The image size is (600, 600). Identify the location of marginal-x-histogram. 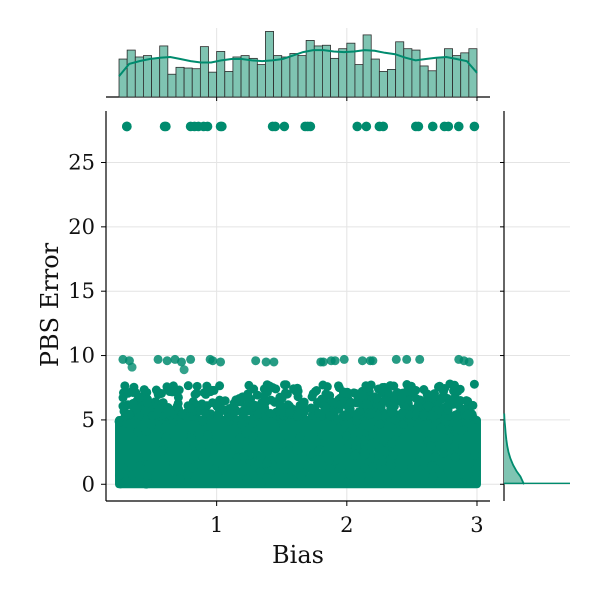
(298, 66).